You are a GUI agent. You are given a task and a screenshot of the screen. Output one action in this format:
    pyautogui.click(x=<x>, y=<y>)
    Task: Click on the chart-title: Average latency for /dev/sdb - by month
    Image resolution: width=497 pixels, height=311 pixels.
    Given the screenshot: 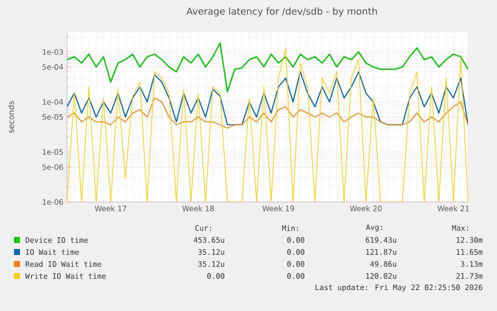 What is the action you would take?
    pyautogui.click(x=281, y=12)
    